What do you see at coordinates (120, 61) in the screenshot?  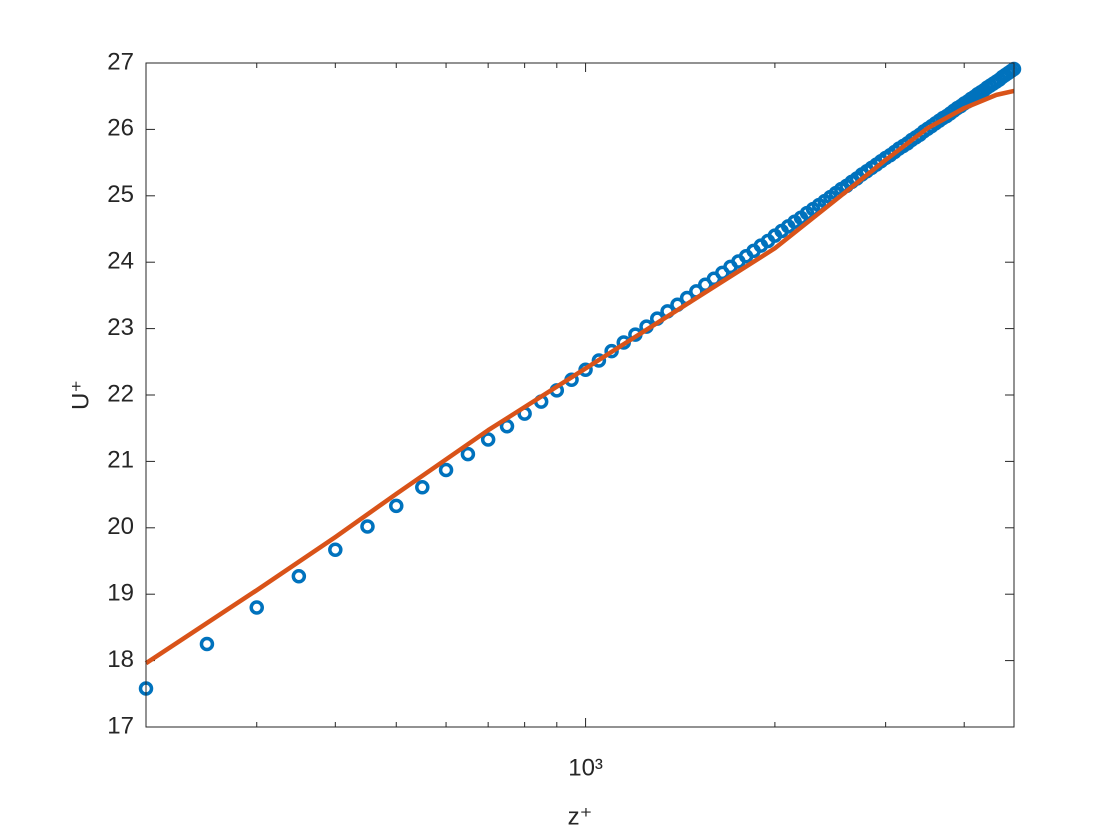 I see `y-tick-label: 27` at bounding box center [120, 61].